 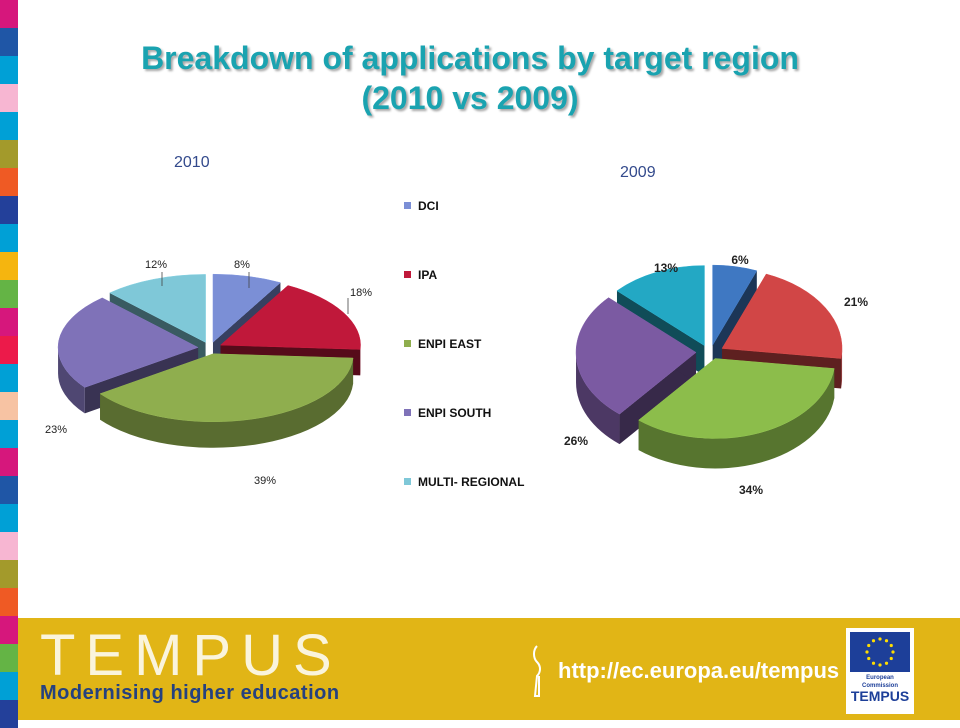 What do you see at coordinates (428, 275) in the screenshot?
I see `legend-label: IPA` at bounding box center [428, 275].